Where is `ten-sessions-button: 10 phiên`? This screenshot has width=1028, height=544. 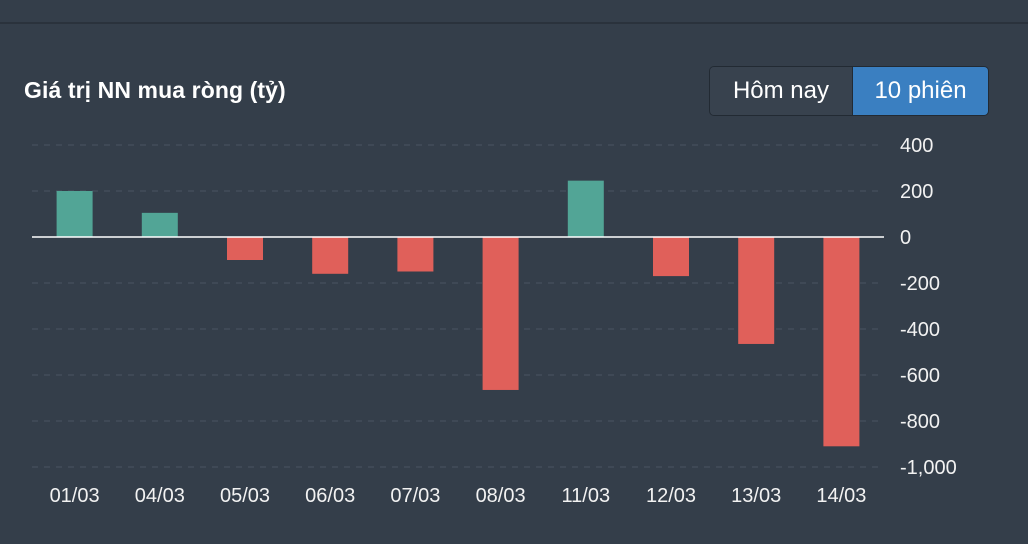 ten-sessions-button: 10 phiên is located at coordinates (920, 91).